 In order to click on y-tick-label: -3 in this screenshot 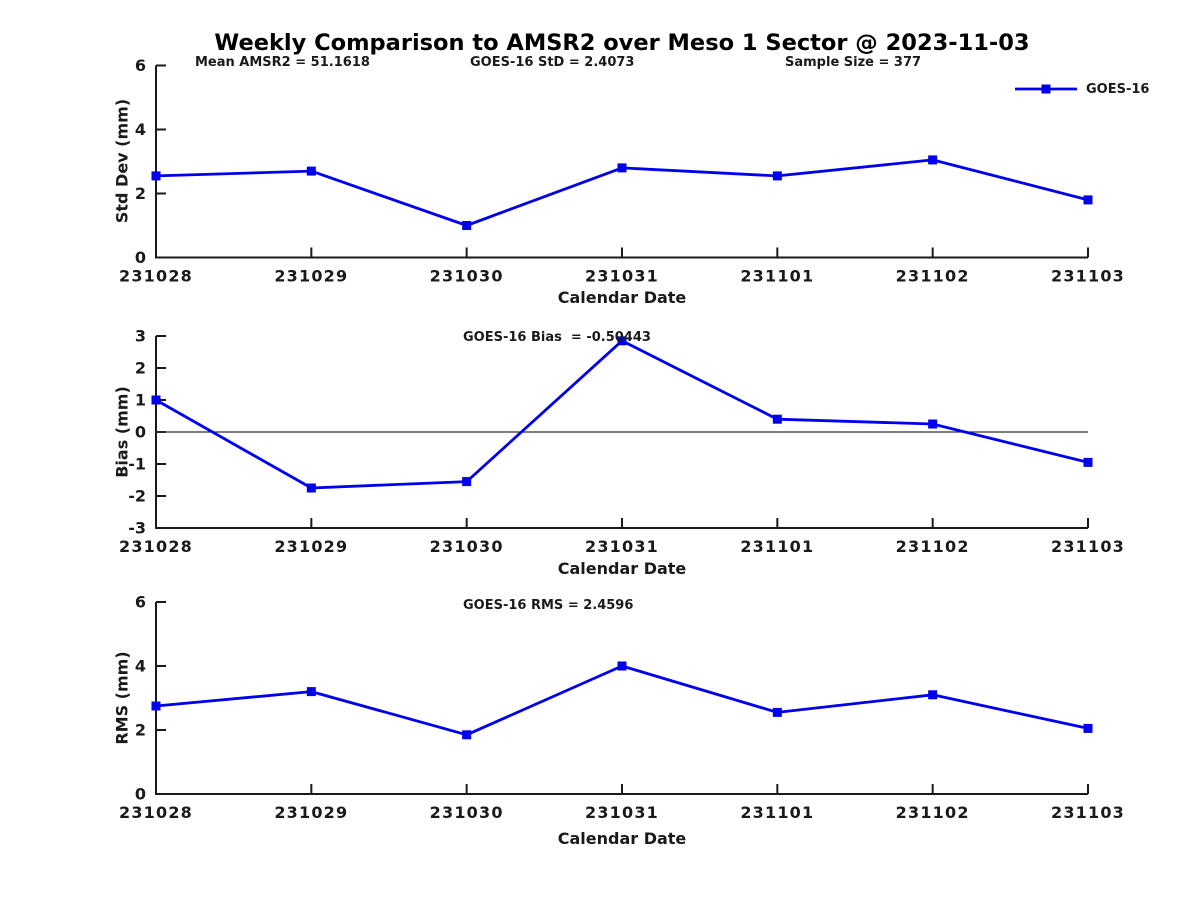, I will do `click(137, 528)`.